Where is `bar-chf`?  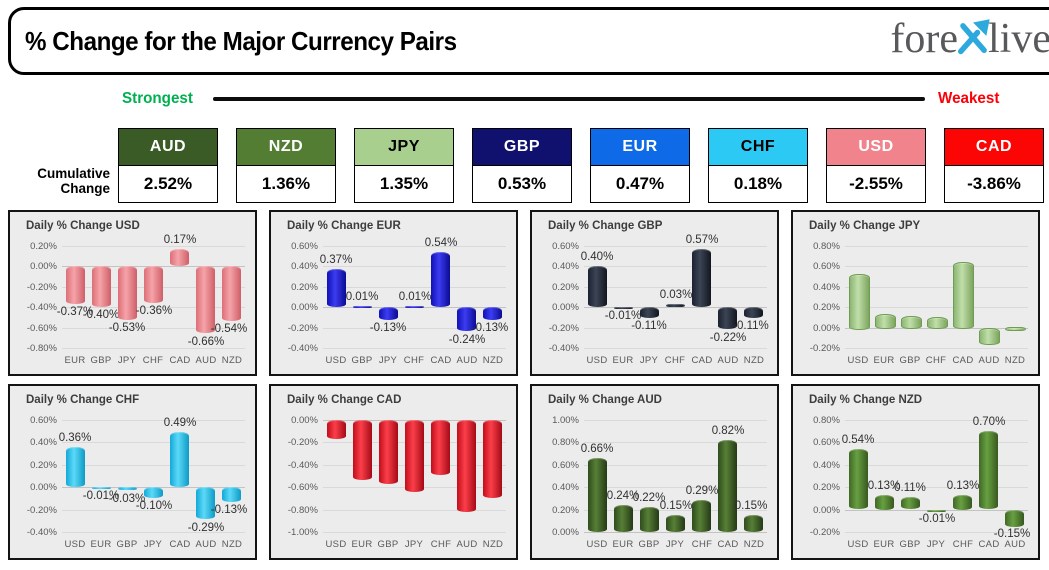 bar-chf is located at coordinates (440, 447).